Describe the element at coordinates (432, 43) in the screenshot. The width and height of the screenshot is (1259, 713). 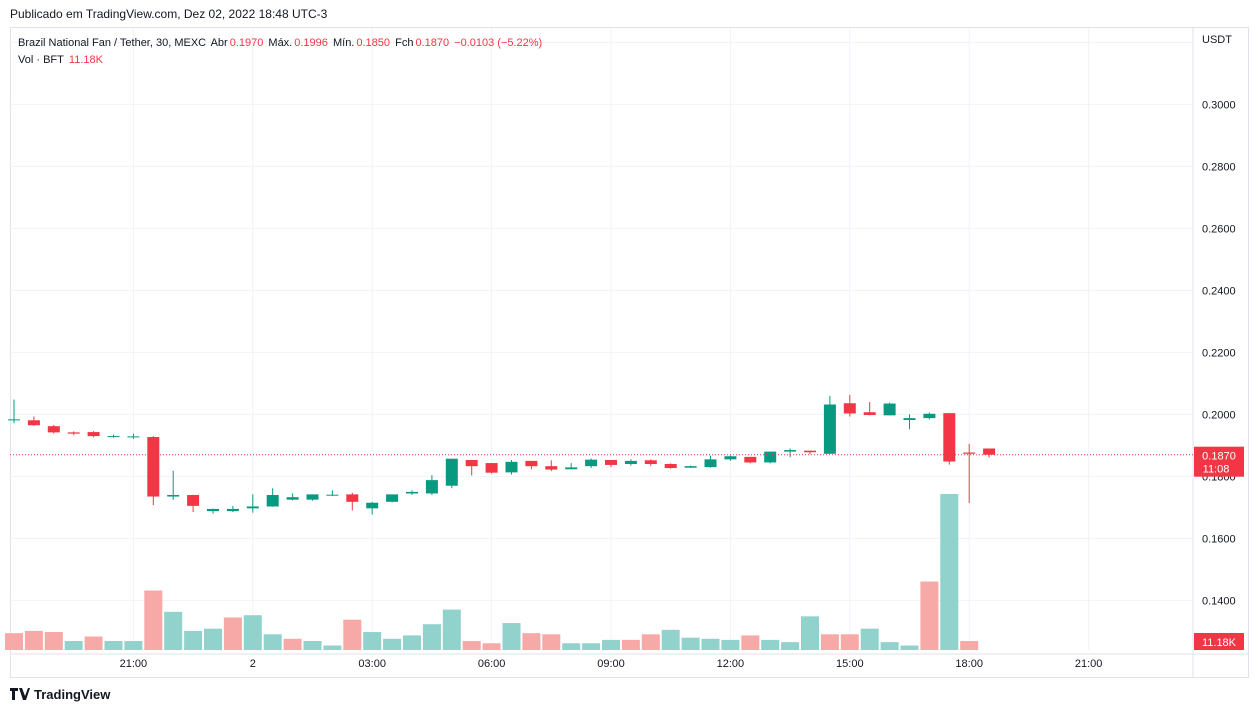
I see `legend-close-value: 0.1870` at that location.